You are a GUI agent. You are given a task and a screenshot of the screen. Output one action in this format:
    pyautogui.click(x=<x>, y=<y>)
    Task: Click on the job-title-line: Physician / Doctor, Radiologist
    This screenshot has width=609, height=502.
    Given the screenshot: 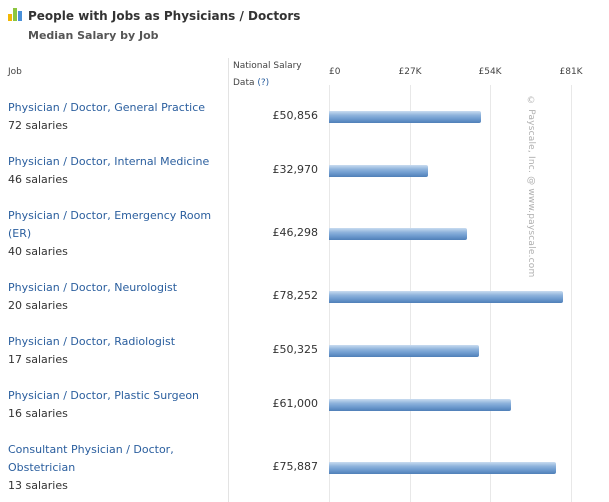 What is the action you would take?
    pyautogui.click(x=92, y=341)
    